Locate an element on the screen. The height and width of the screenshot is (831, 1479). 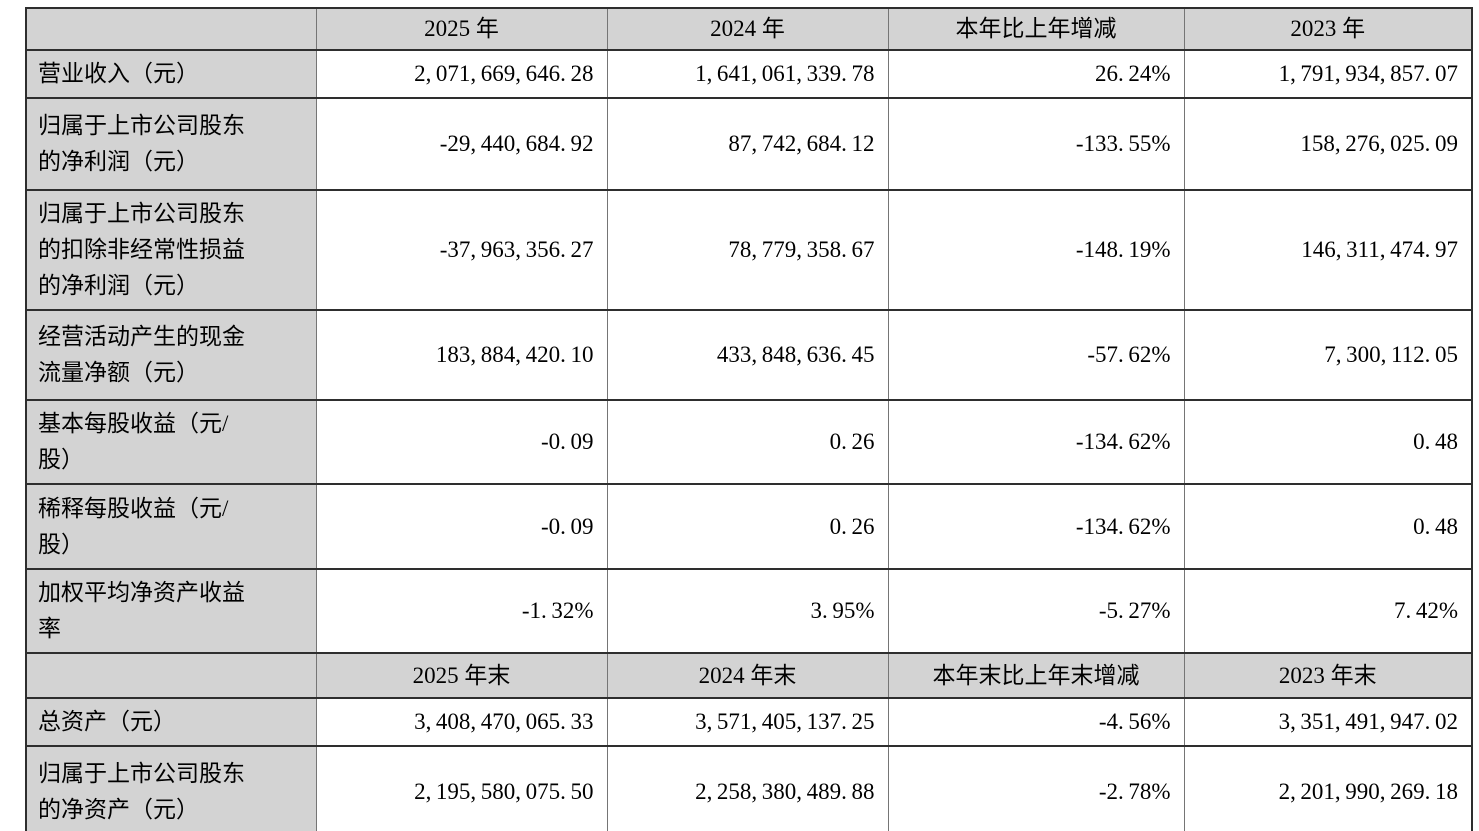
value-2025: -1. 32% is located at coordinates (461, 611).